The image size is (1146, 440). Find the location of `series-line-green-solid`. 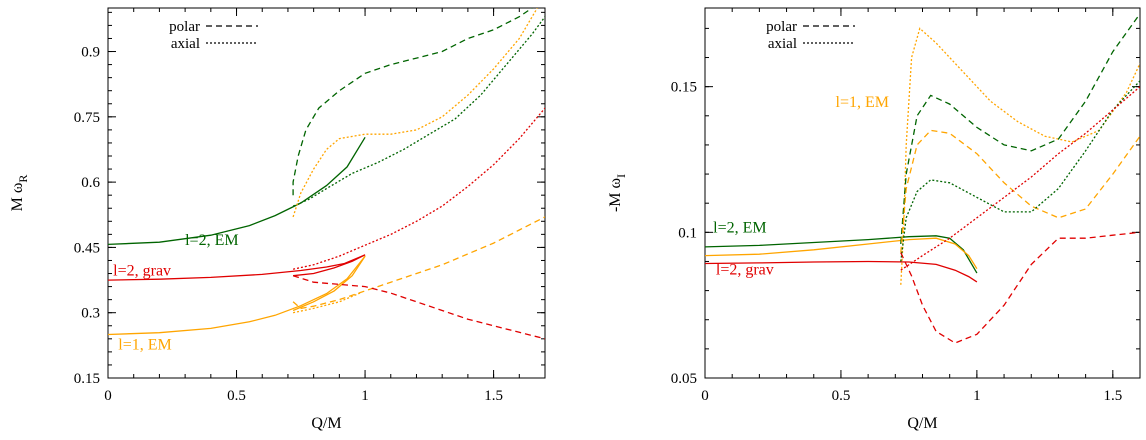

series-line-green-solid is located at coordinates (236, 190).